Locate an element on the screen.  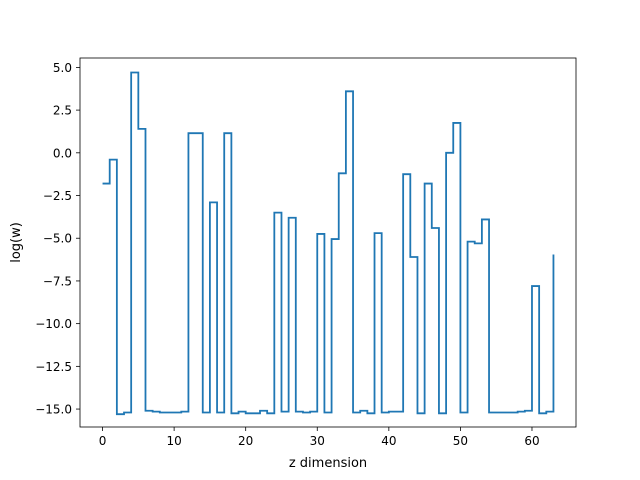
y-tick-label: −12.5 is located at coordinates (53, 367).